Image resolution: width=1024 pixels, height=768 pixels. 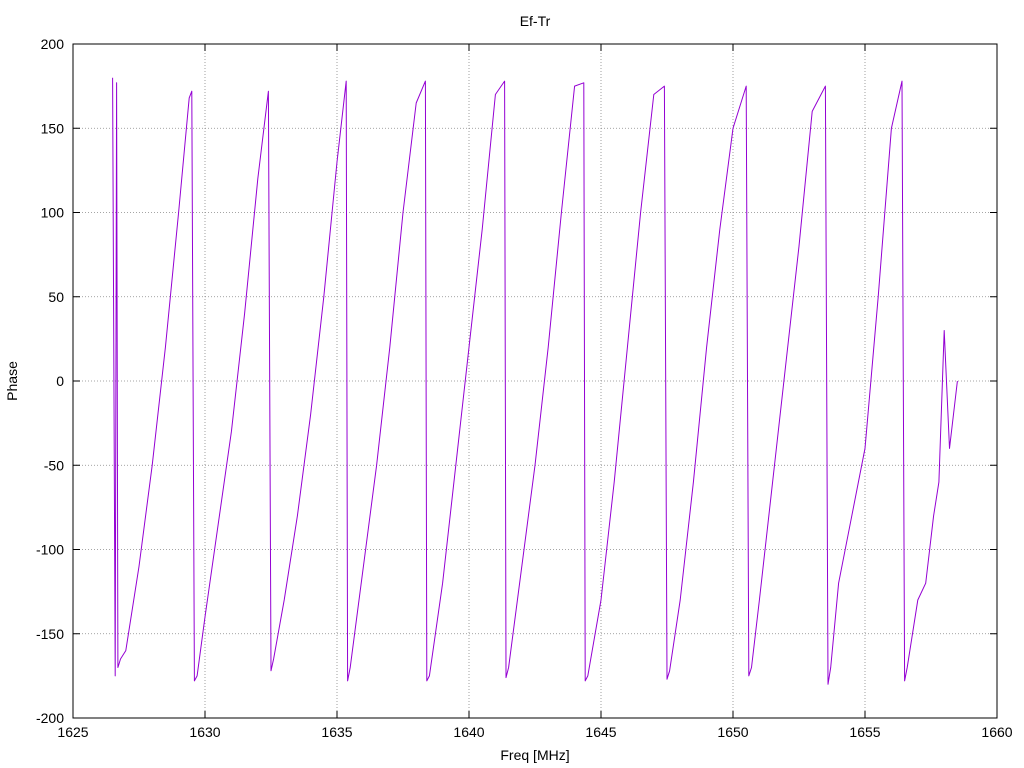 I want to click on x-tick-label: 1630, so click(x=204, y=732).